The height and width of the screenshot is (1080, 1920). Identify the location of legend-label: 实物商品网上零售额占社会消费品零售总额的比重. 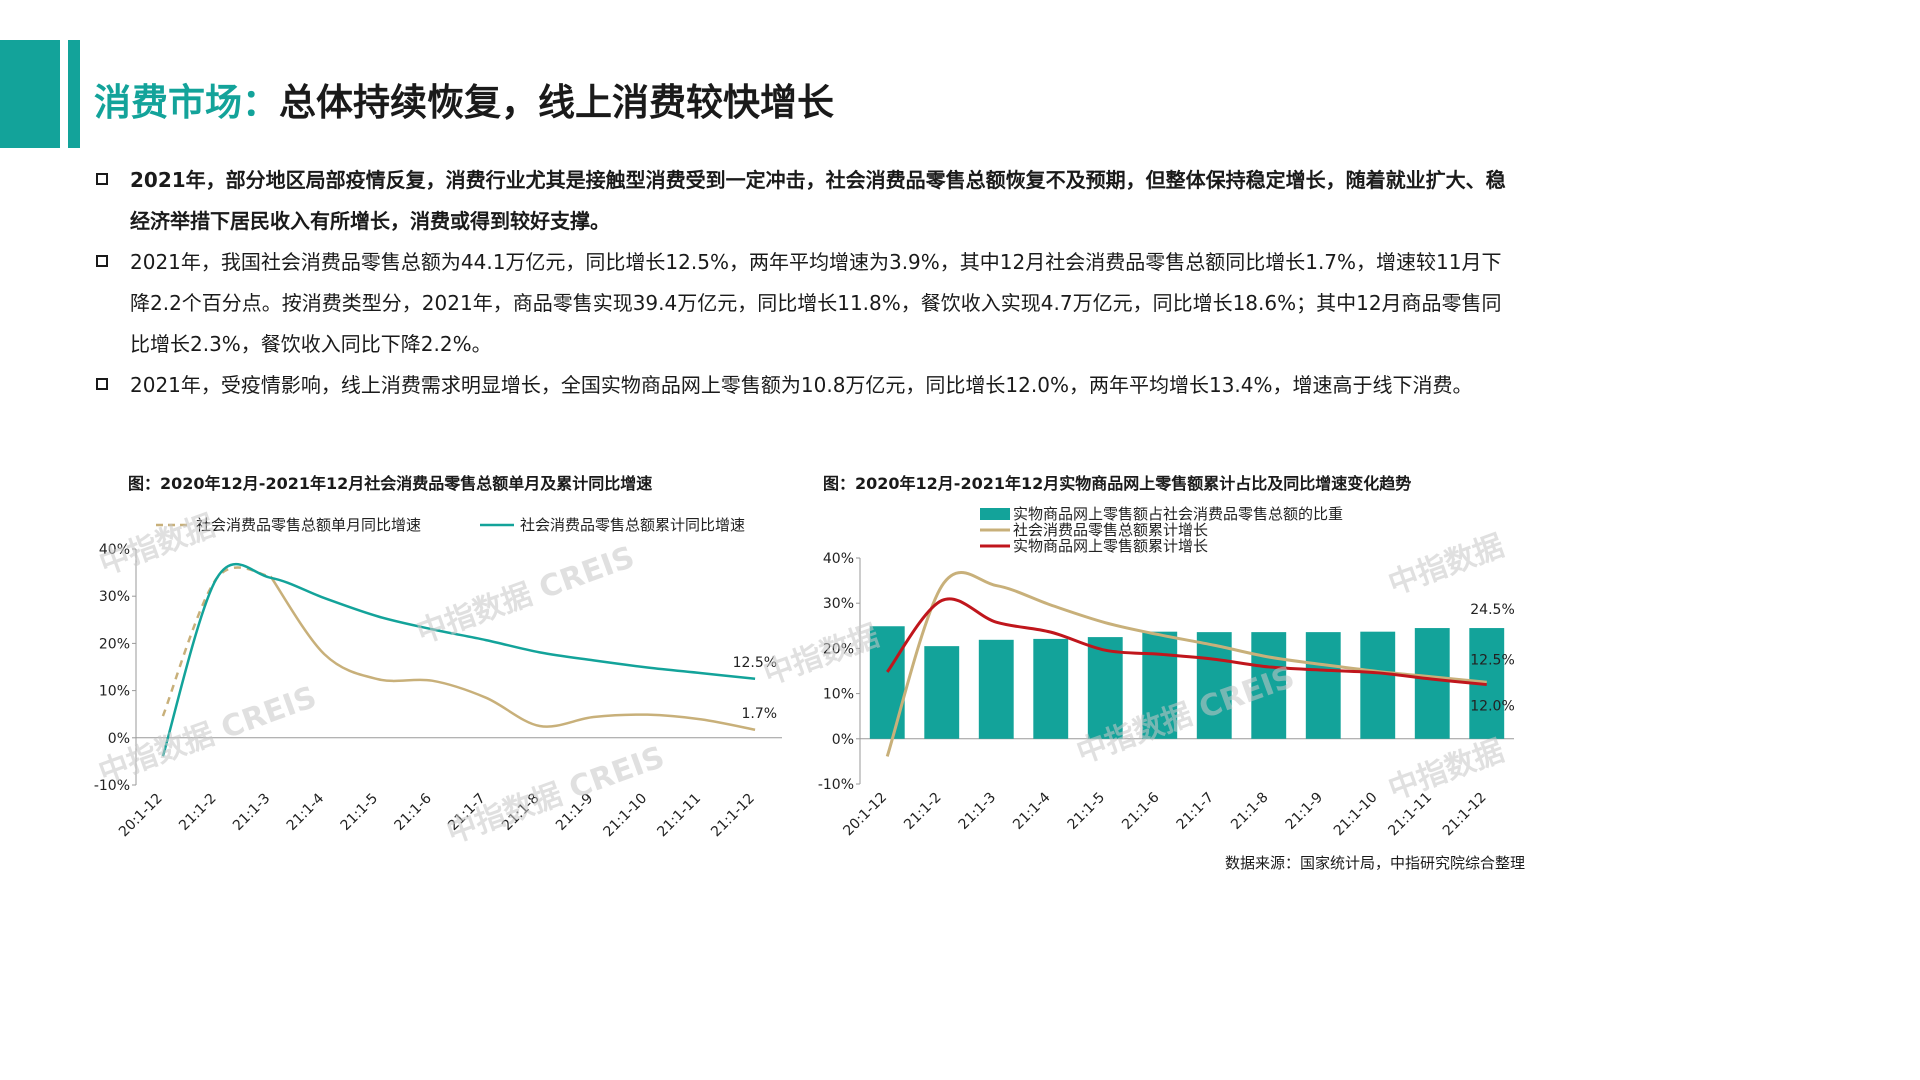
(1178, 514).